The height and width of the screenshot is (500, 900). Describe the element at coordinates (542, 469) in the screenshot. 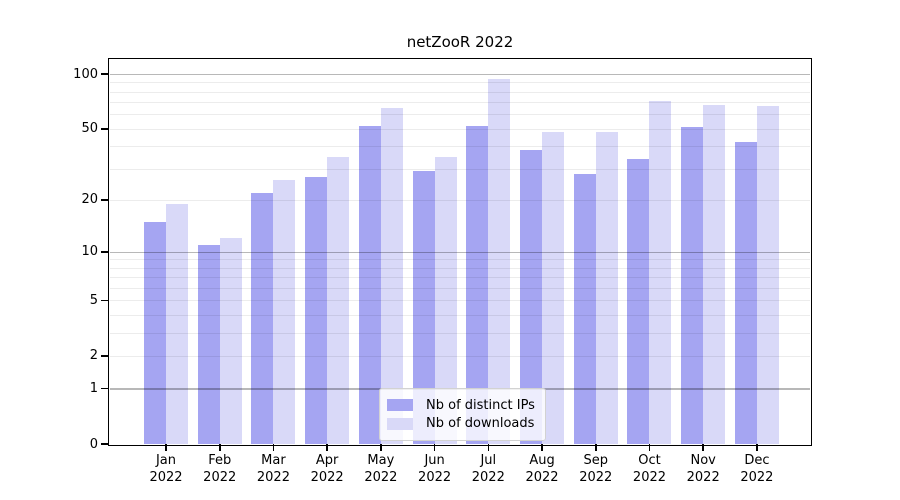

I see `x-axis-tick-label: Aug 2022` at that location.